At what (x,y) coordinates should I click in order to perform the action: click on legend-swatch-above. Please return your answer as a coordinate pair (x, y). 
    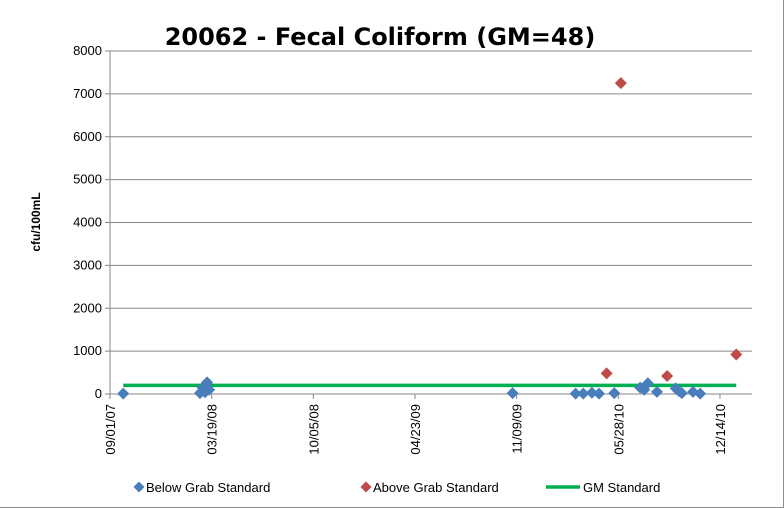
    Looking at the image, I should click on (366, 487).